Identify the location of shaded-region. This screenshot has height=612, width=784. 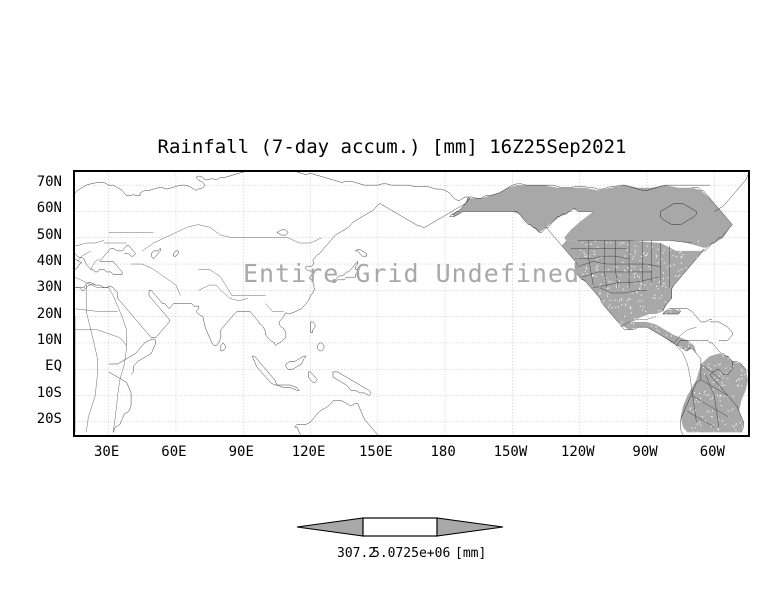
(714, 393).